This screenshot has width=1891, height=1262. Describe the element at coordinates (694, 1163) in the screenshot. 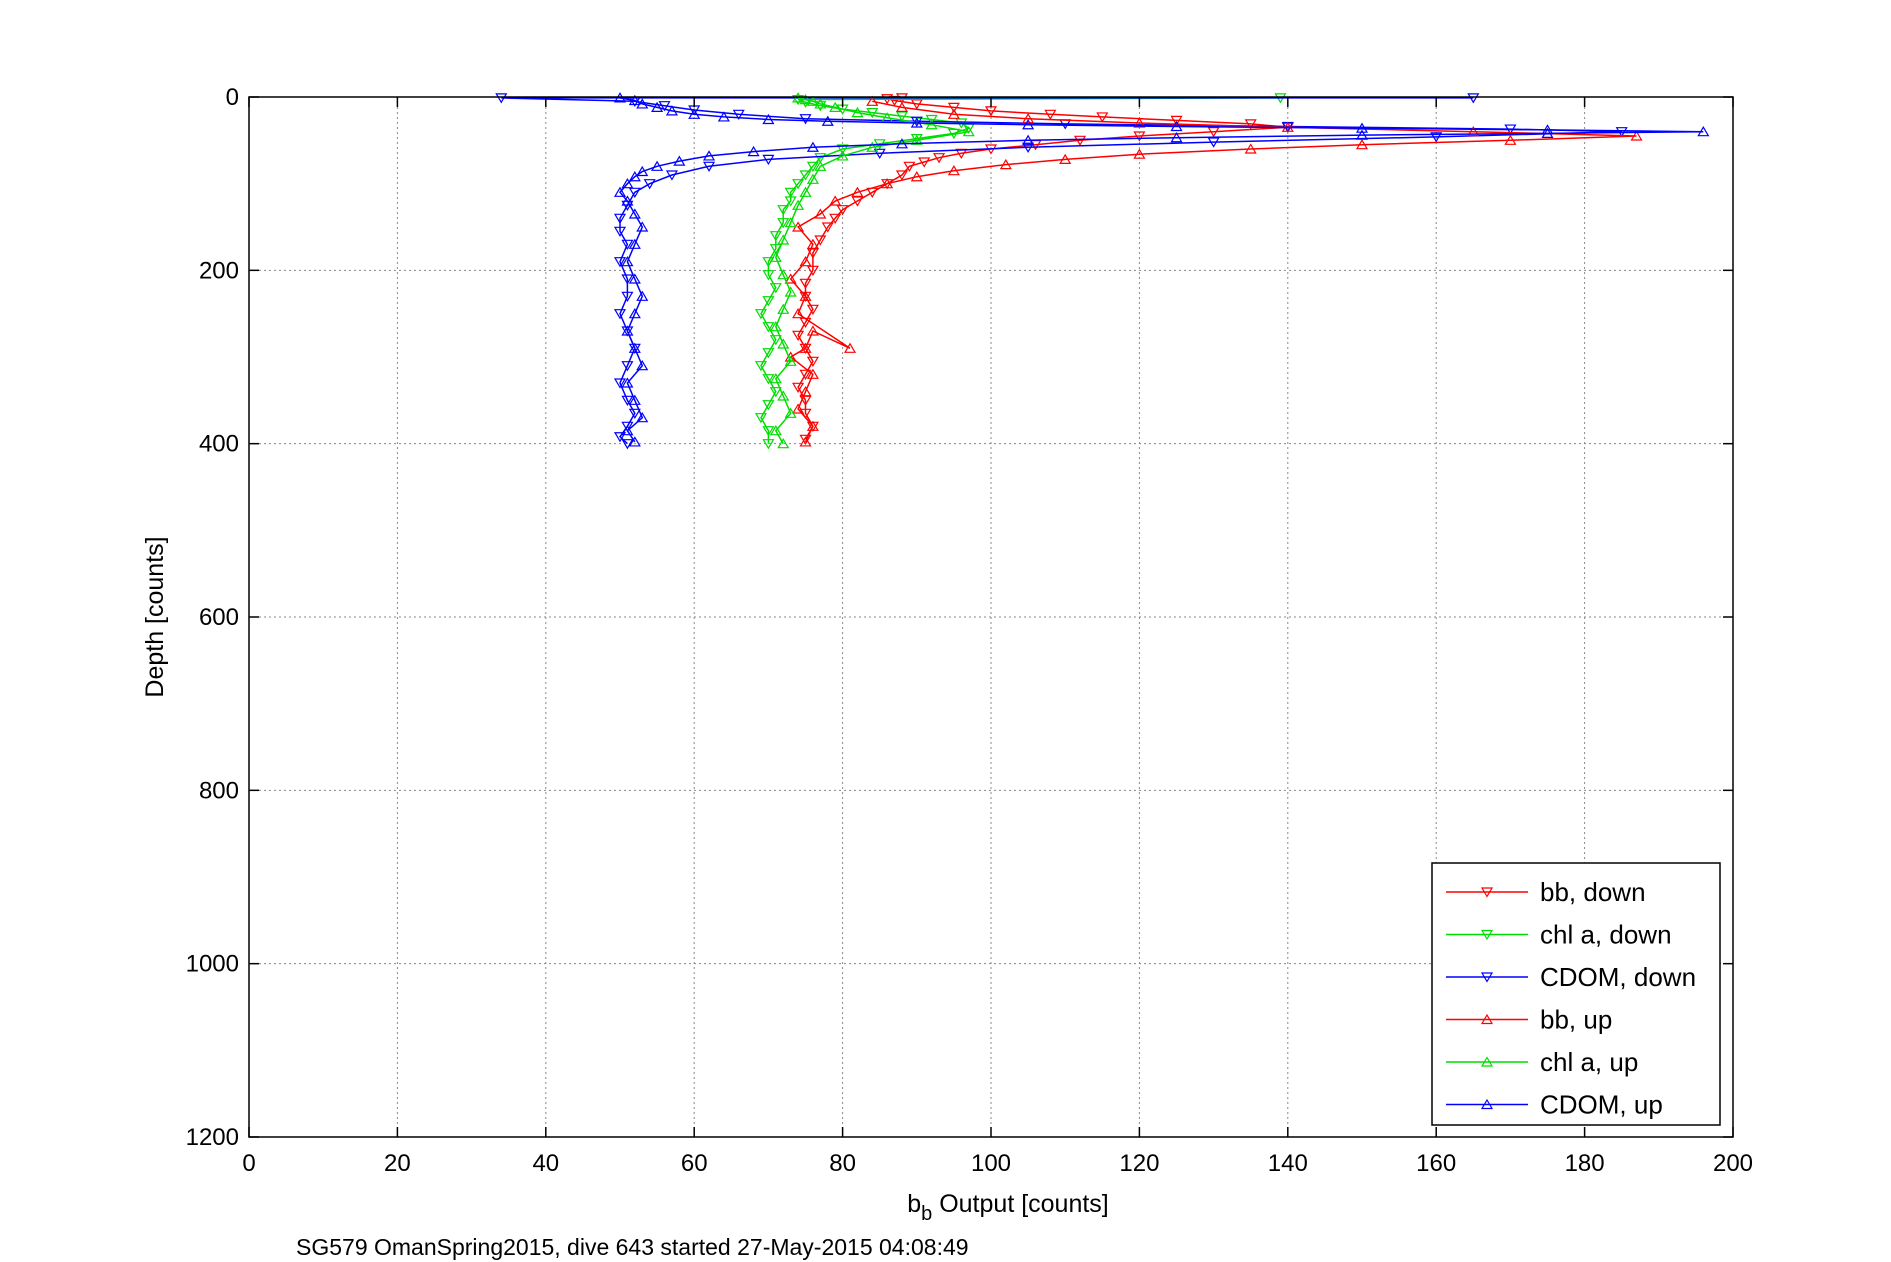

I see `x-tick-label: 60` at that location.